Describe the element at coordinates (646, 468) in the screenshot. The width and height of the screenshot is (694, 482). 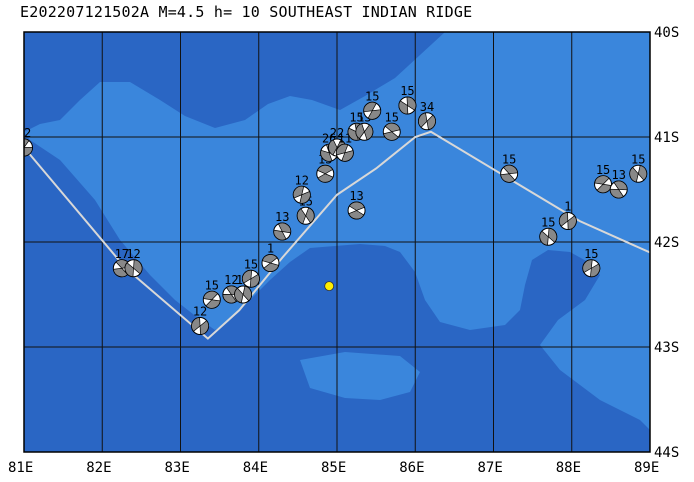
I see `lon-tick-label: 89E` at that location.